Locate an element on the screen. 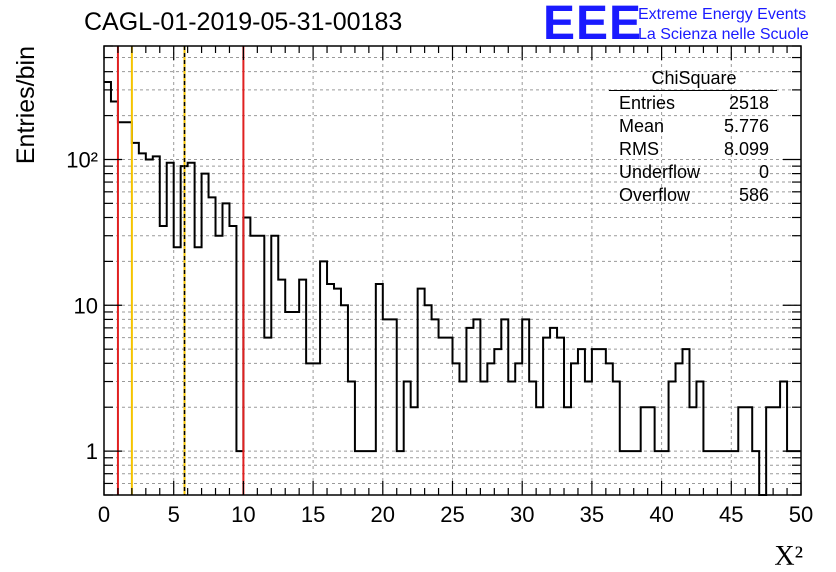 The image size is (836, 572). stat-row-mean: Mean 5.776 is located at coordinates (694, 127).